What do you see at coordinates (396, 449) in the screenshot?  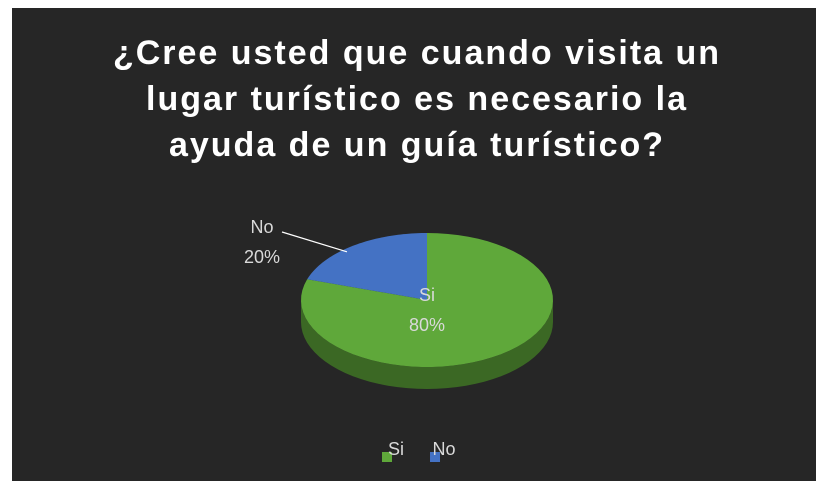 I see `legend-label: Si` at bounding box center [396, 449].